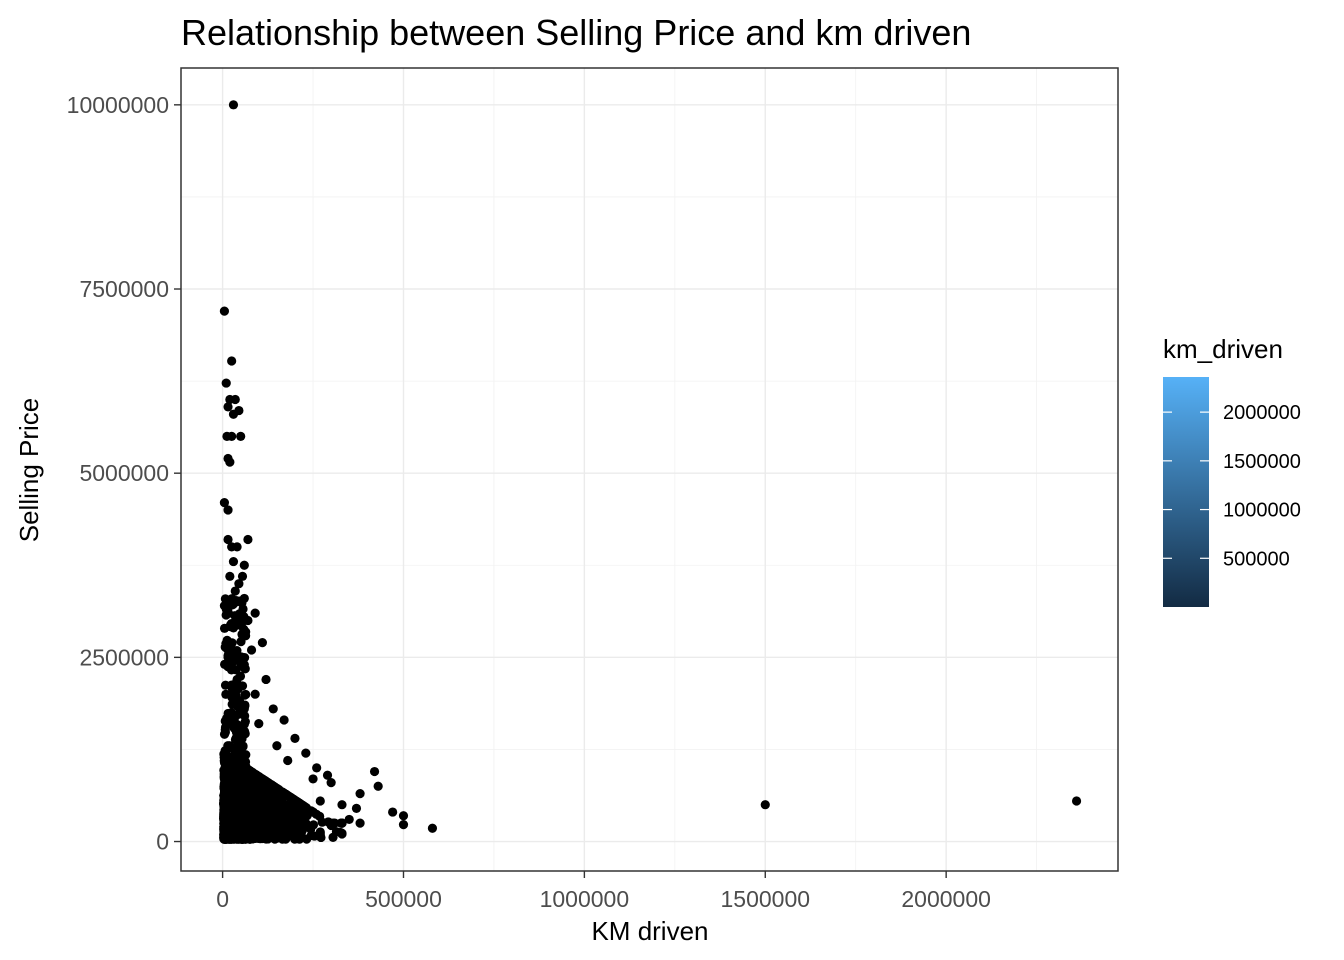 This screenshot has height=960, width=1344. What do you see at coordinates (585, 899) in the screenshot?
I see `x-tick-label: 1000000` at bounding box center [585, 899].